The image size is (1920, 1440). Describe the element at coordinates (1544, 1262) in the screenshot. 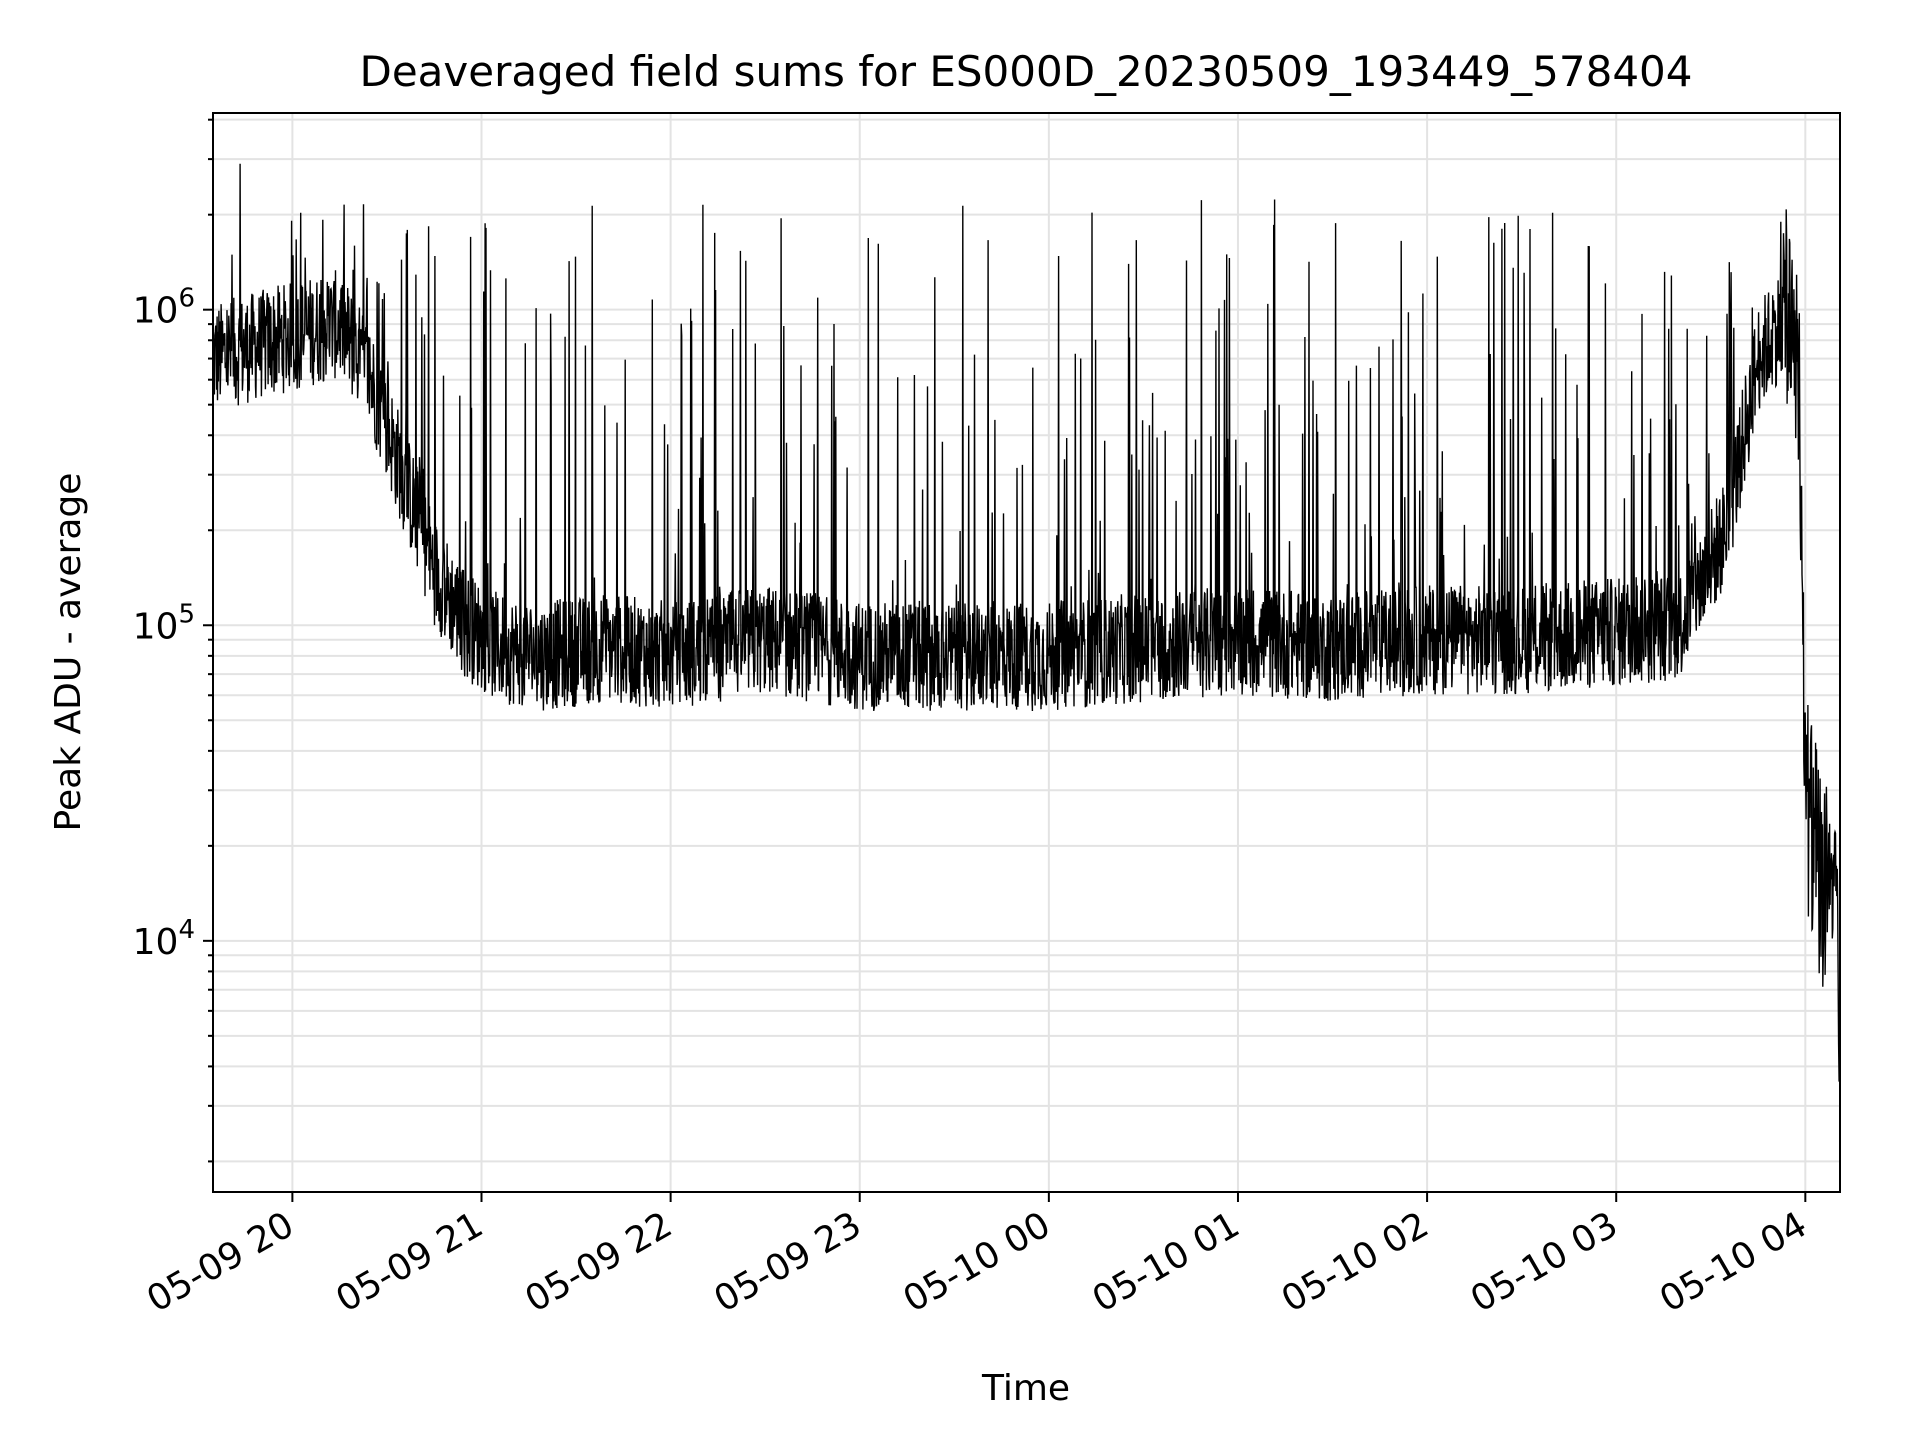

I see `x-tick-label: 05-10 03` at that location.